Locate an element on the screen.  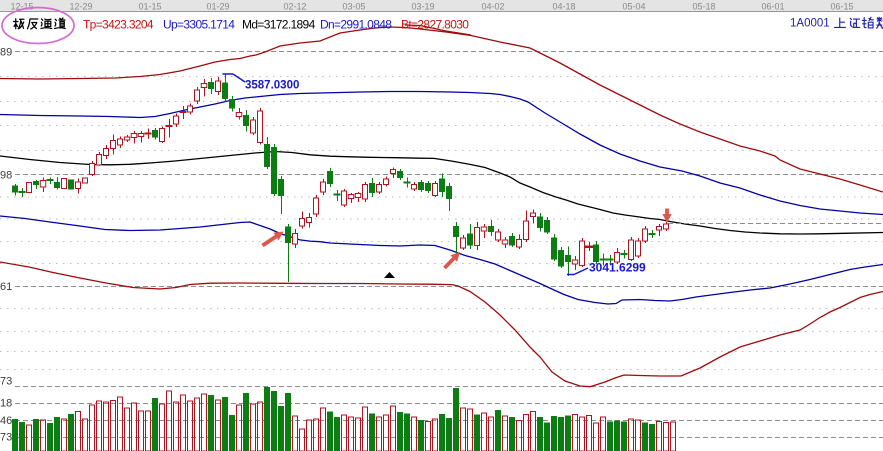
svg-text: Tp=3423.3204 is located at coordinates (118, 25).